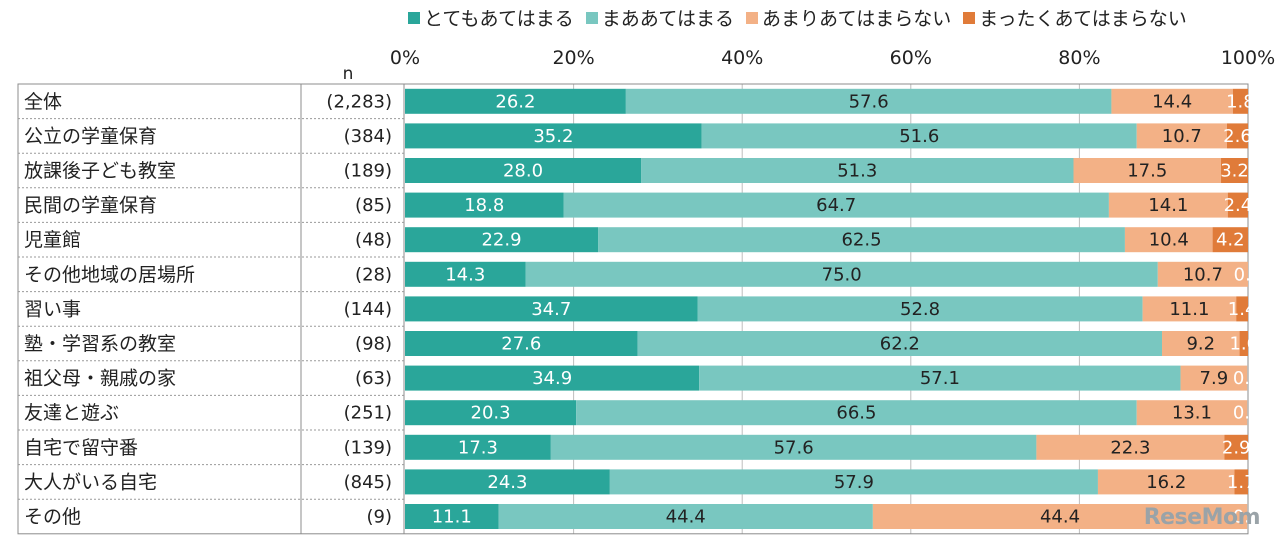 Image resolution: width=1276 pixels, height=540 pixels. I want to click on data-label: 57.9, so click(854, 482).